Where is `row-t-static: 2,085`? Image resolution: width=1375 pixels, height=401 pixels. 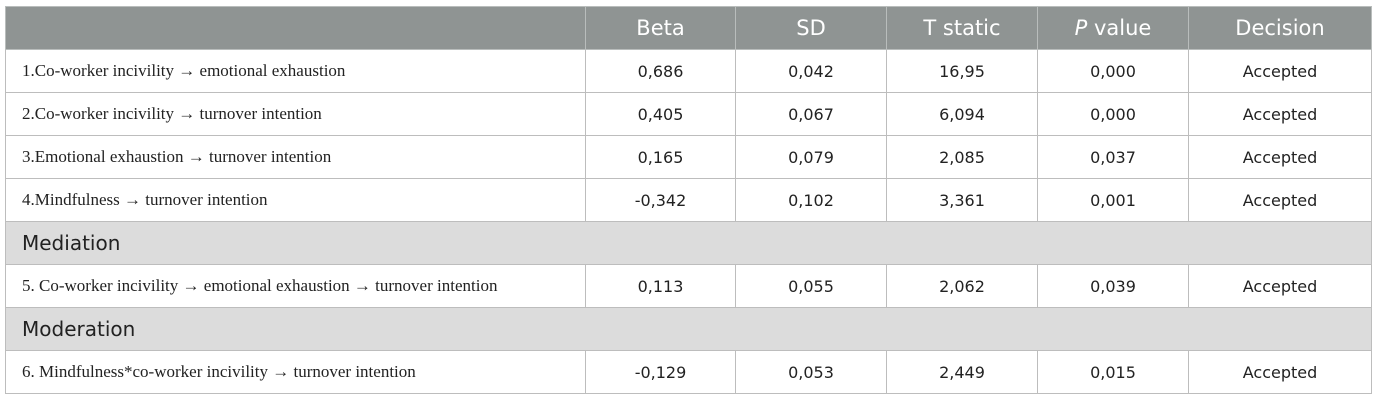 row-t-static: 2,085 is located at coordinates (962, 157).